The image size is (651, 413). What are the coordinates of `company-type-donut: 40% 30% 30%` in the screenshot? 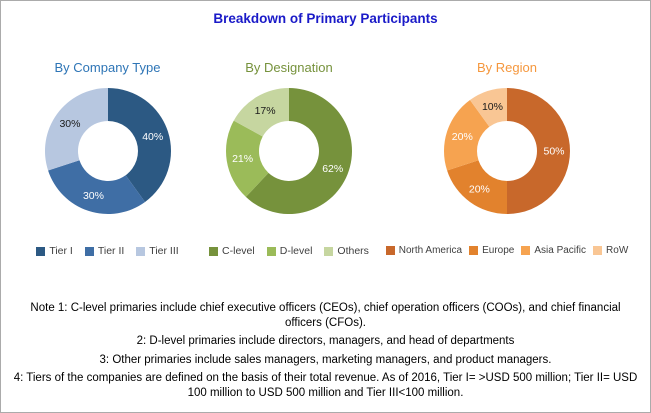 It's located at (108, 151).